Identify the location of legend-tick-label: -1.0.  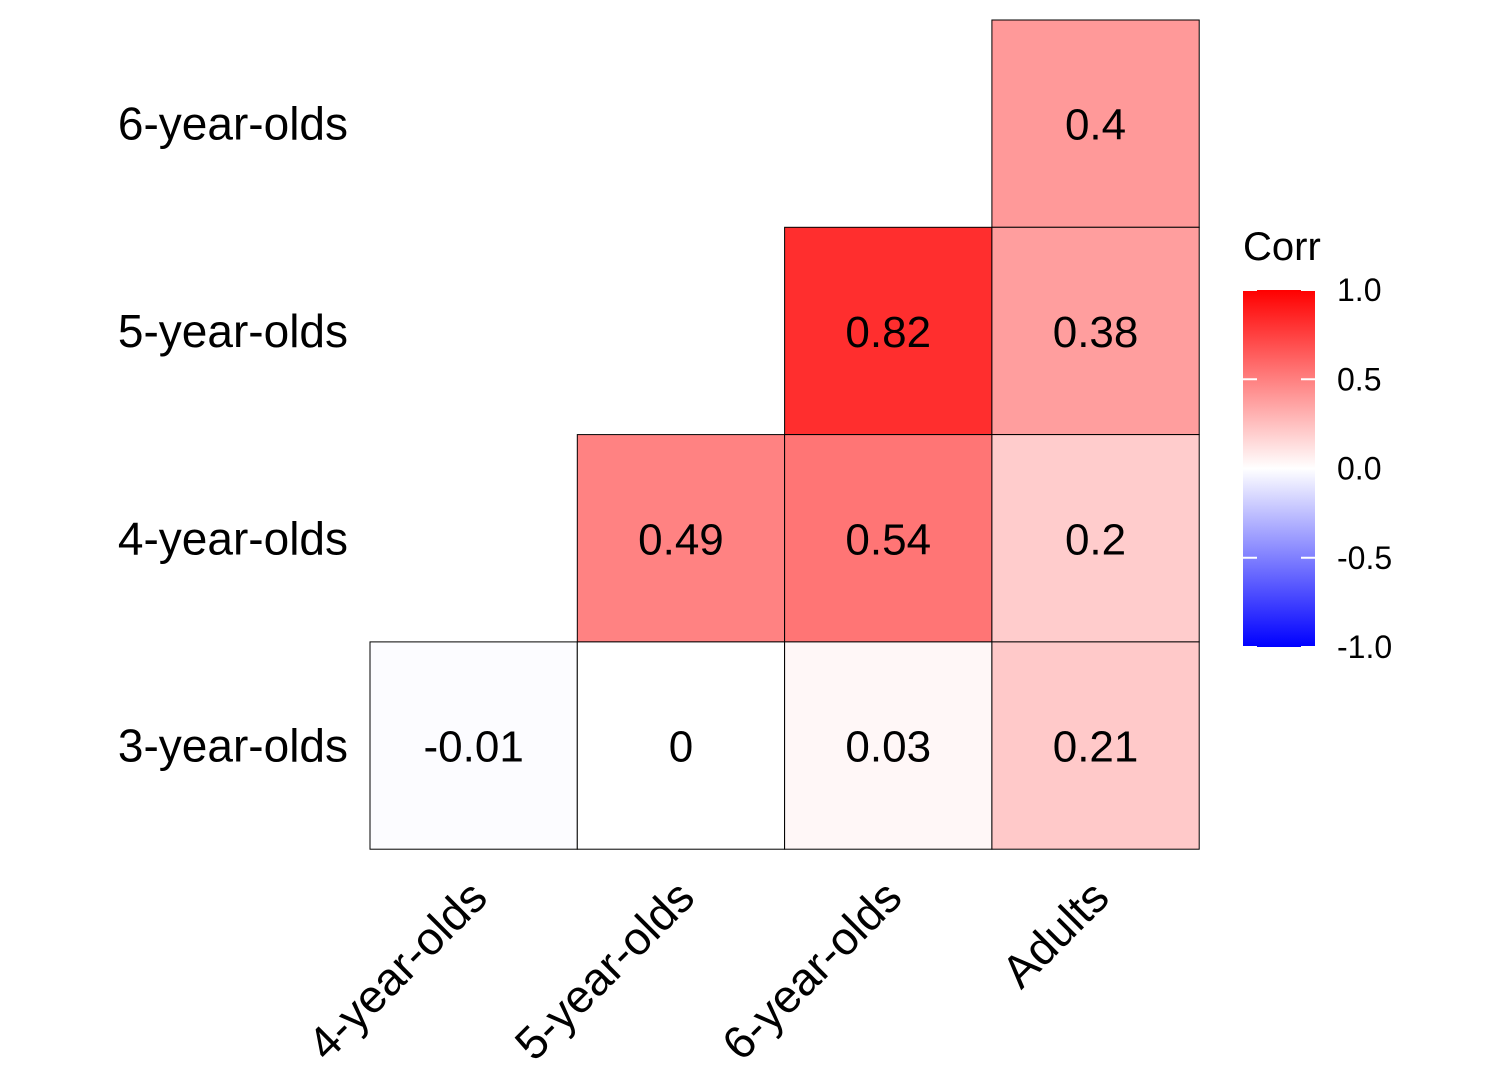
(1364, 647).